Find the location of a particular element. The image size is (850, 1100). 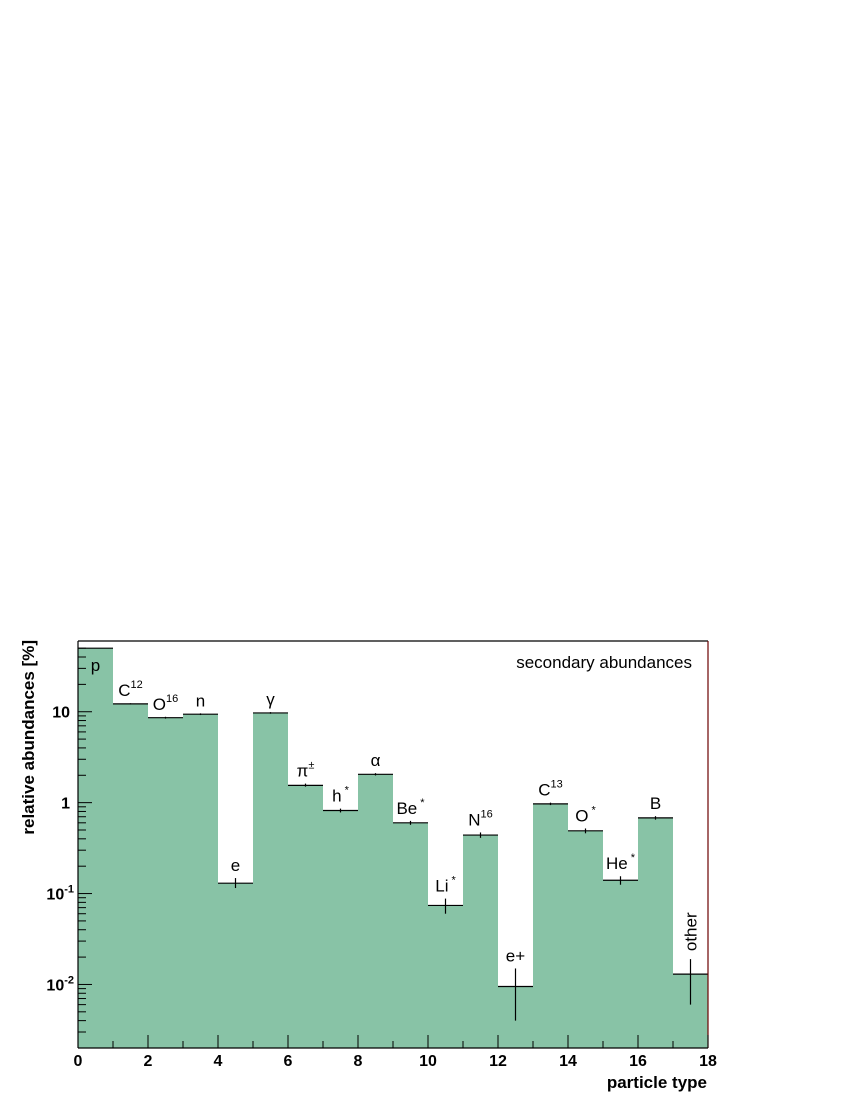

bar-label: C12 is located at coordinates (130, 689).